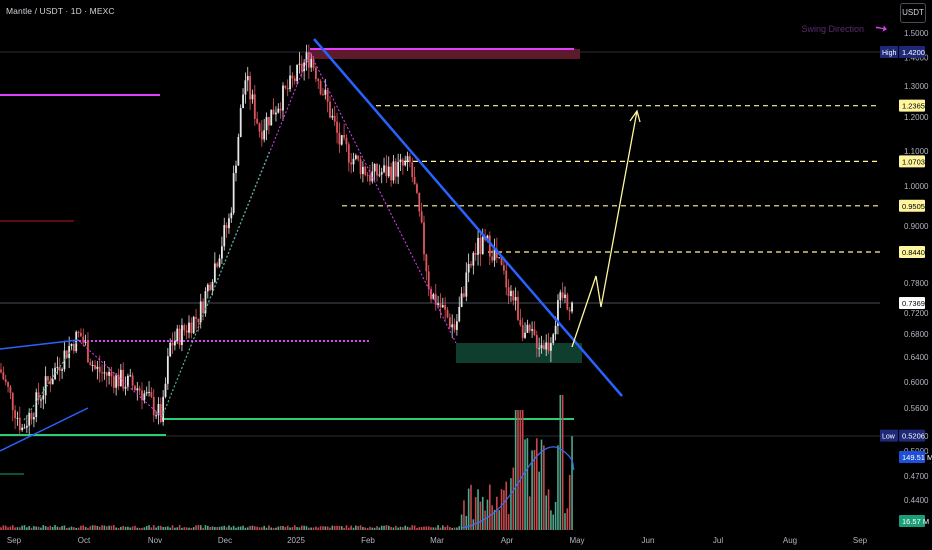 The width and height of the screenshot is (932, 550). I want to click on time-axis: Sep Oct Nov Dec 2025 Feb Mar Apr May Jun Jul Aug Sep, so click(440, 541).